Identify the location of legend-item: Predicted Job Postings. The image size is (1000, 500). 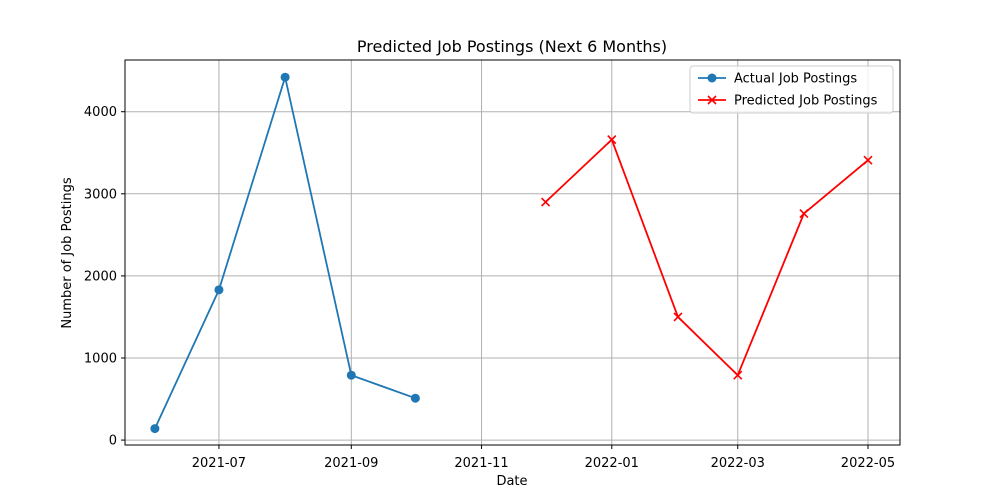
(788, 101).